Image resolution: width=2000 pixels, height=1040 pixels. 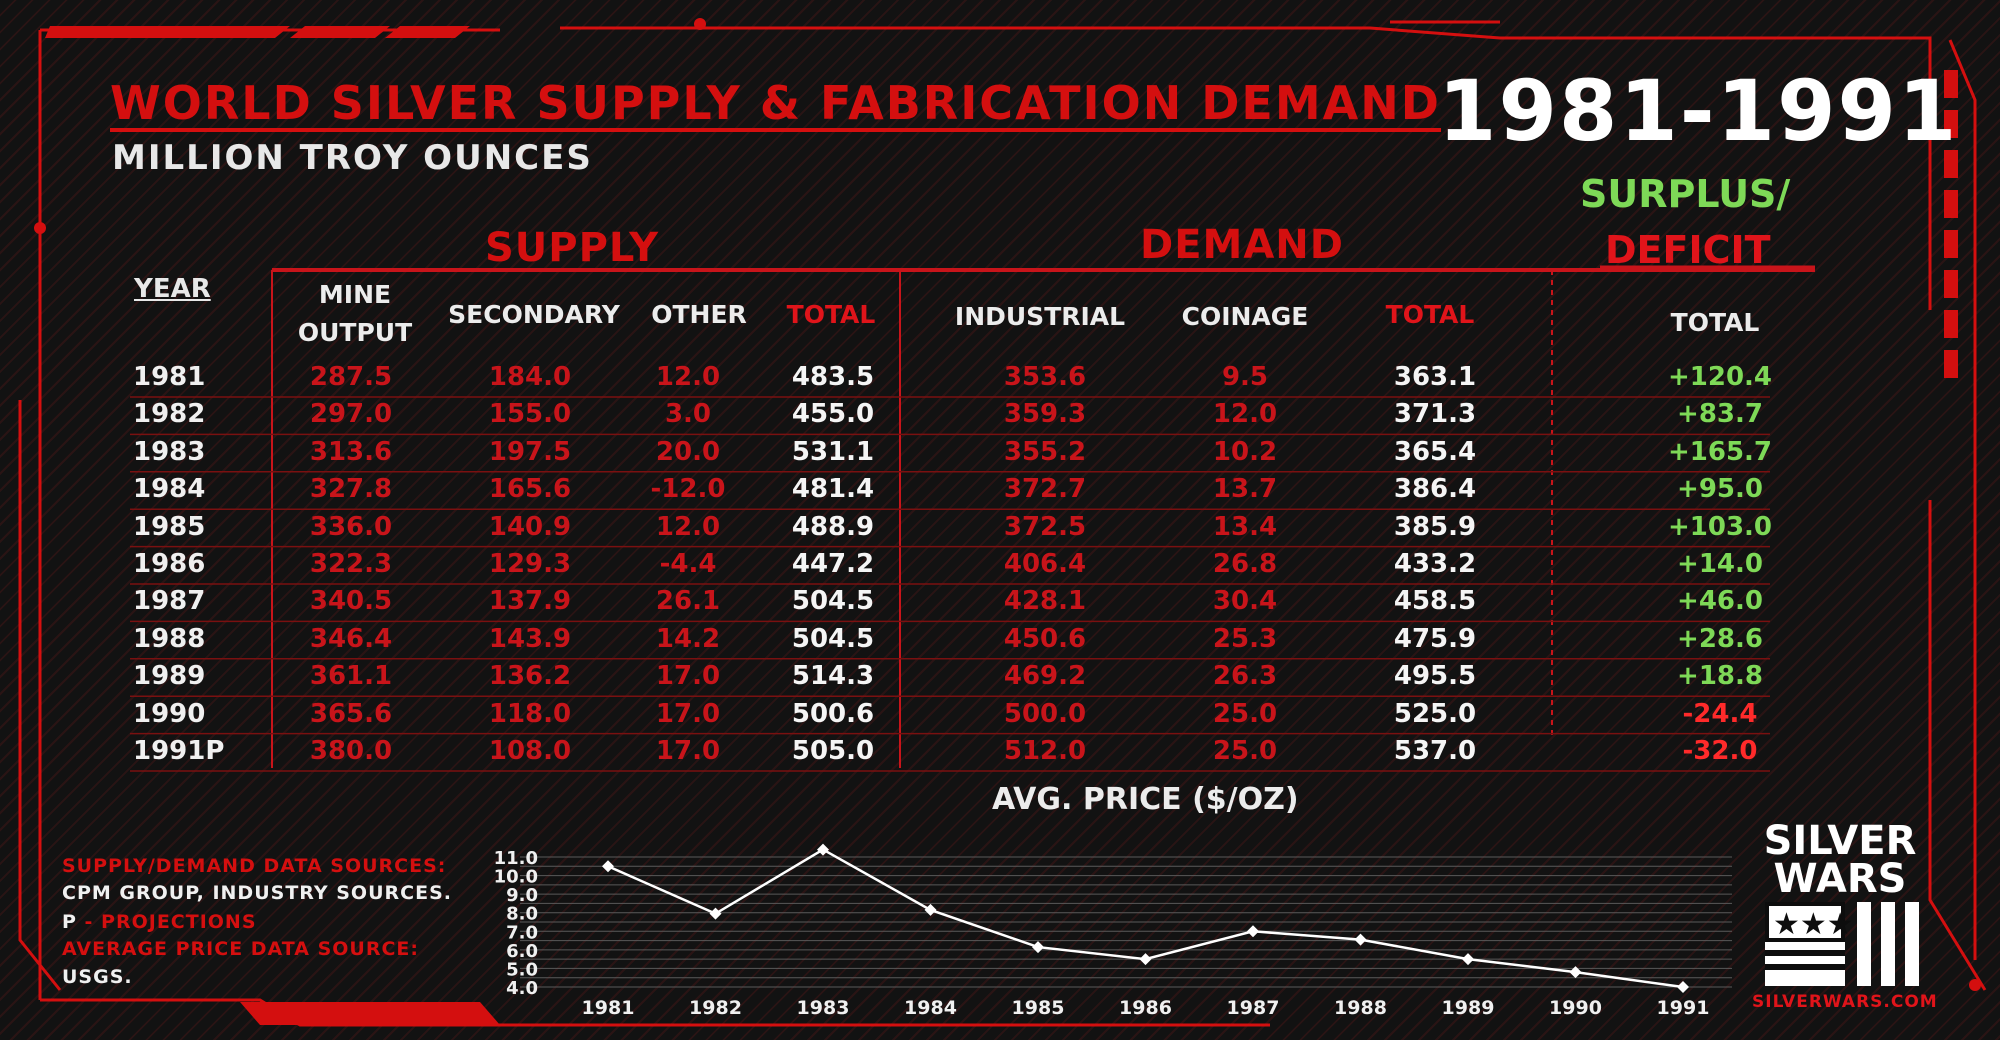 What do you see at coordinates (1715, 322) in the screenshot?
I see `balance-total-column-header: TOTAL` at bounding box center [1715, 322].